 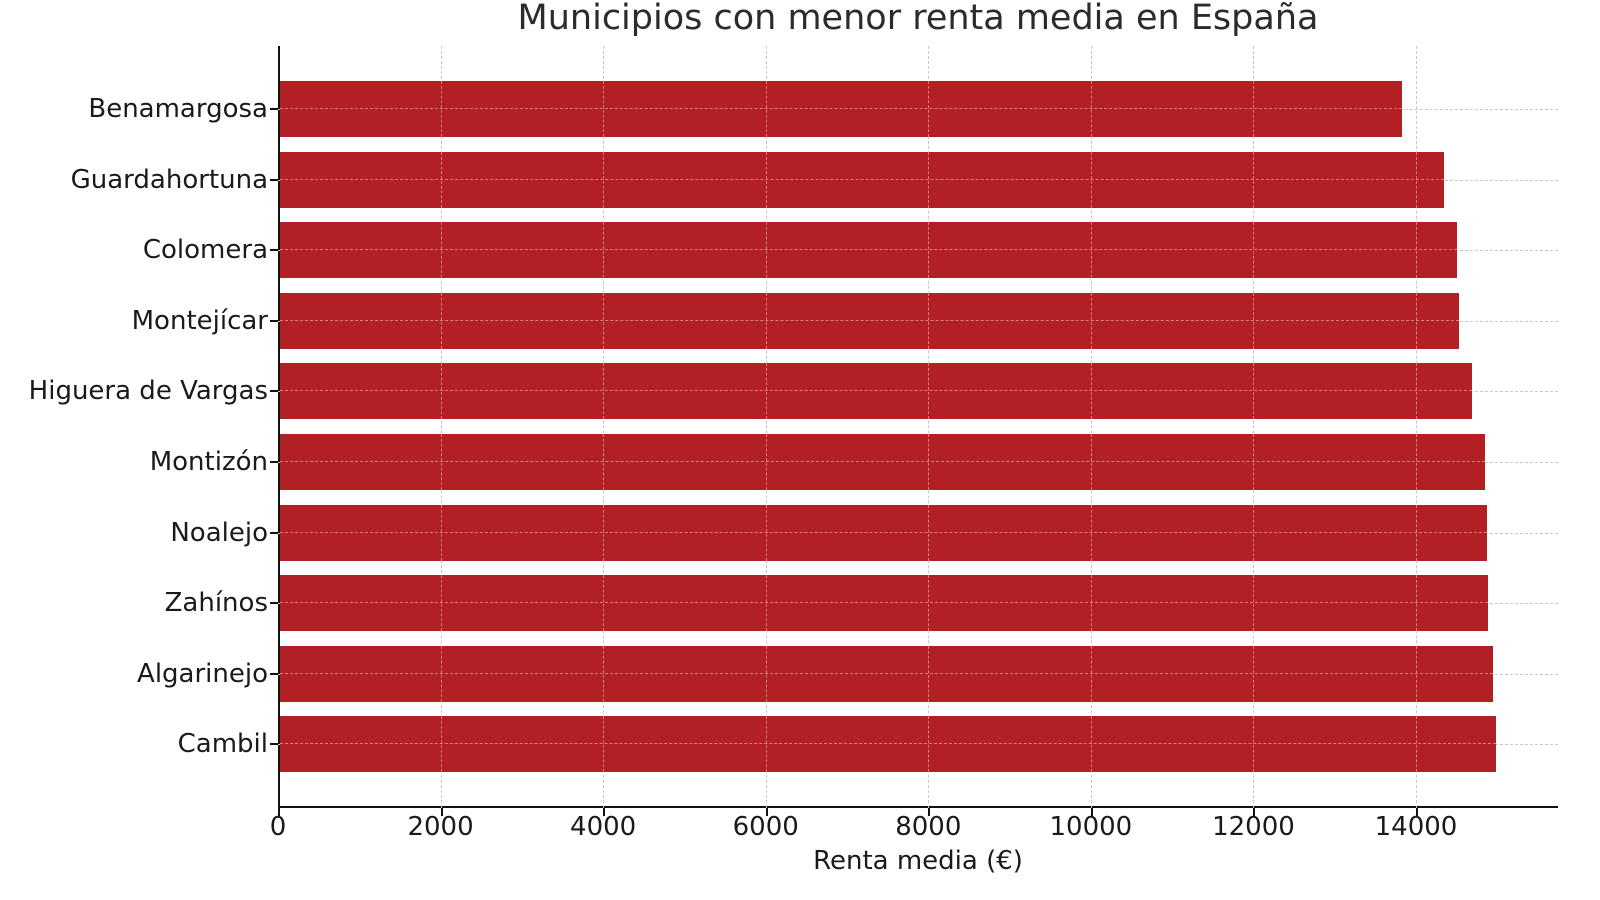 I want to click on y-tick-label: Montejícar, so click(x=199, y=320).